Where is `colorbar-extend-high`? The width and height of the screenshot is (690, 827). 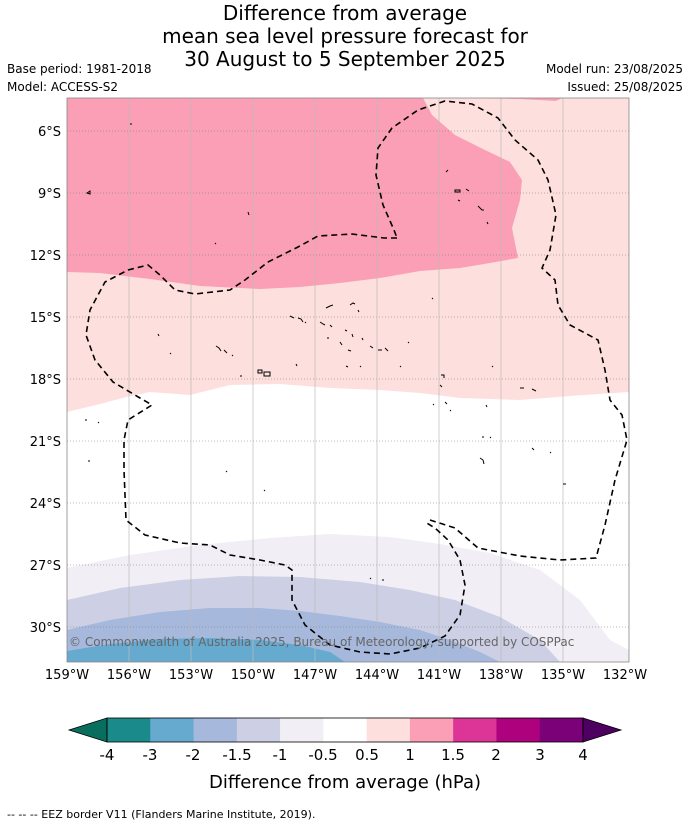
colorbar-extend-high is located at coordinates (602, 730).